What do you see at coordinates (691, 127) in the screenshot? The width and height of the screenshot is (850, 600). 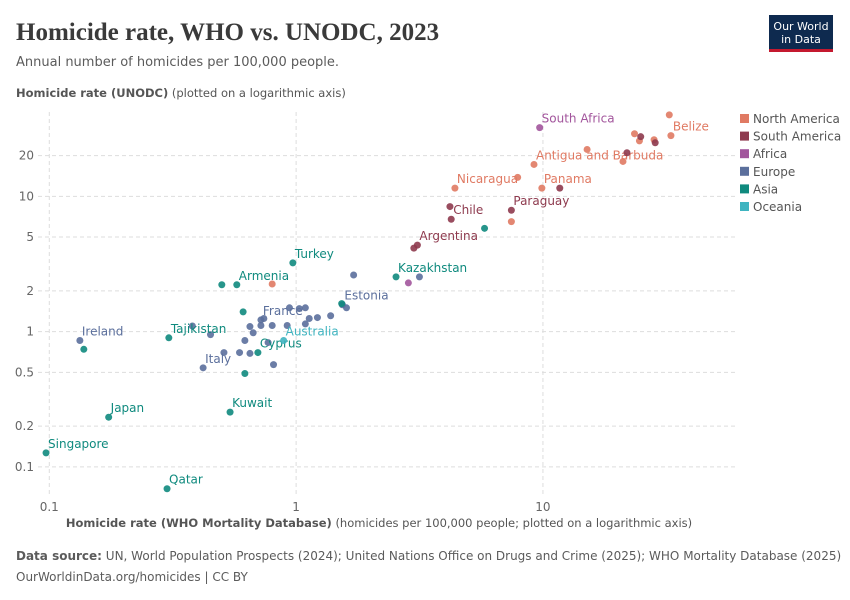 I see `point-label: Belize` at bounding box center [691, 127].